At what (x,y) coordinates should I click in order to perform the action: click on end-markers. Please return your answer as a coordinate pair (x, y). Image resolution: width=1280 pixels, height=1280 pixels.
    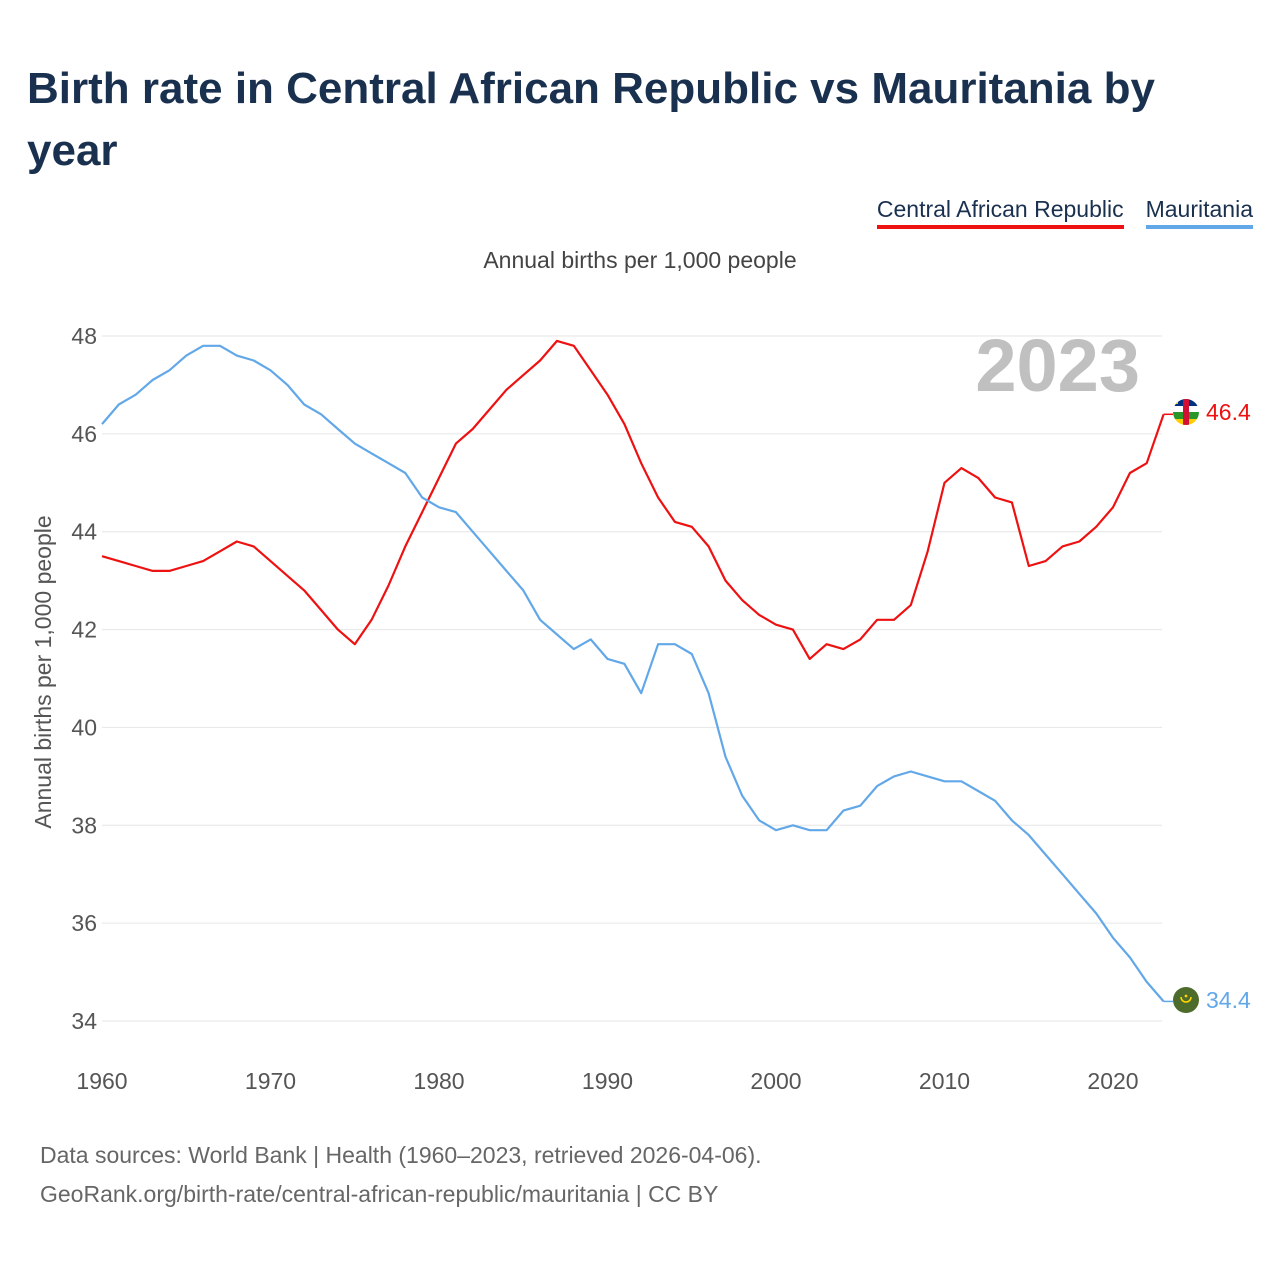
    Looking at the image, I should click on (1186, 706).